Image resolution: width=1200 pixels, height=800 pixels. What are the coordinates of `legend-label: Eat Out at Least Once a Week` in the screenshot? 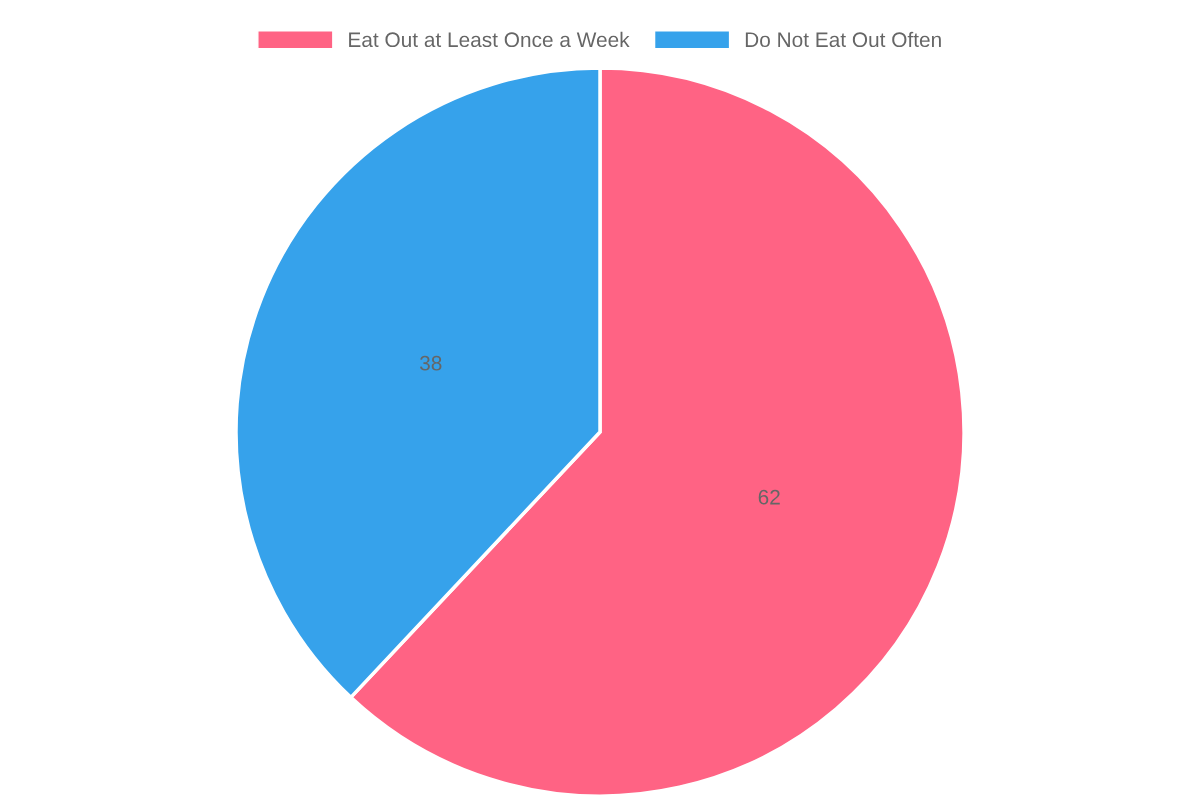 It's located at (489, 39).